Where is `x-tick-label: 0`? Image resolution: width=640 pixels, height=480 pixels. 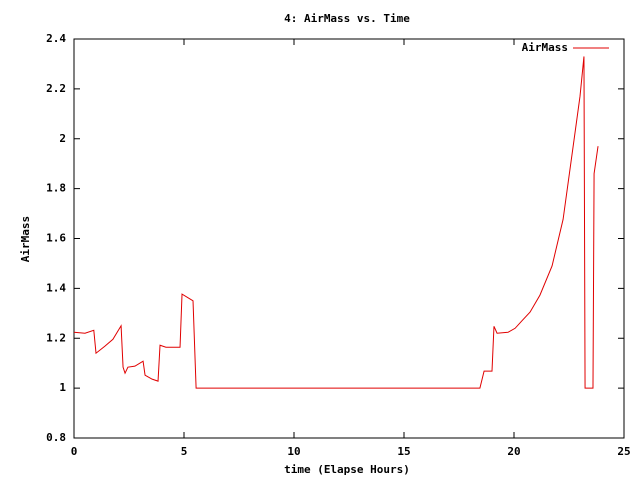 x-tick-label: 0 is located at coordinates (74, 451).